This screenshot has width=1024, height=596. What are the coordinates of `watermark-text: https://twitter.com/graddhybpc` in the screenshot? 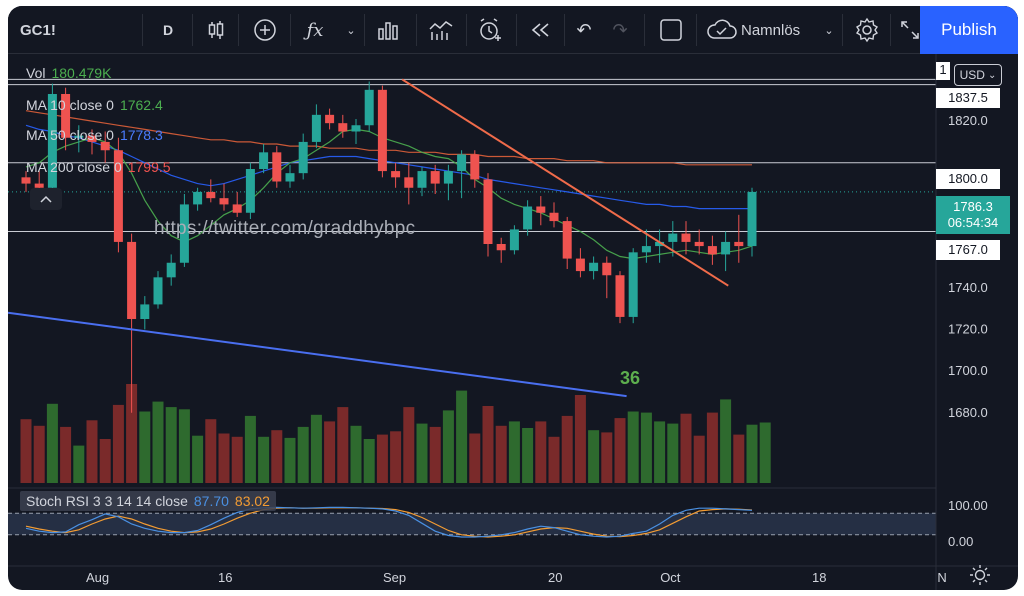 It's located at (285, 228).